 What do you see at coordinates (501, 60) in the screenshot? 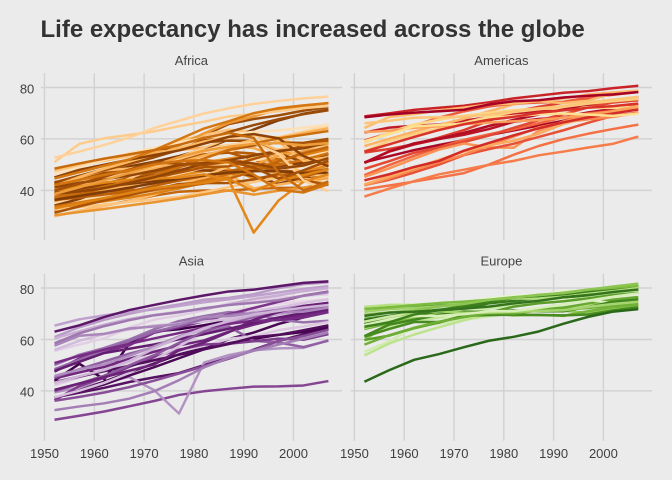
I see `svg-text: Americas` at bounding box center [501, 60].